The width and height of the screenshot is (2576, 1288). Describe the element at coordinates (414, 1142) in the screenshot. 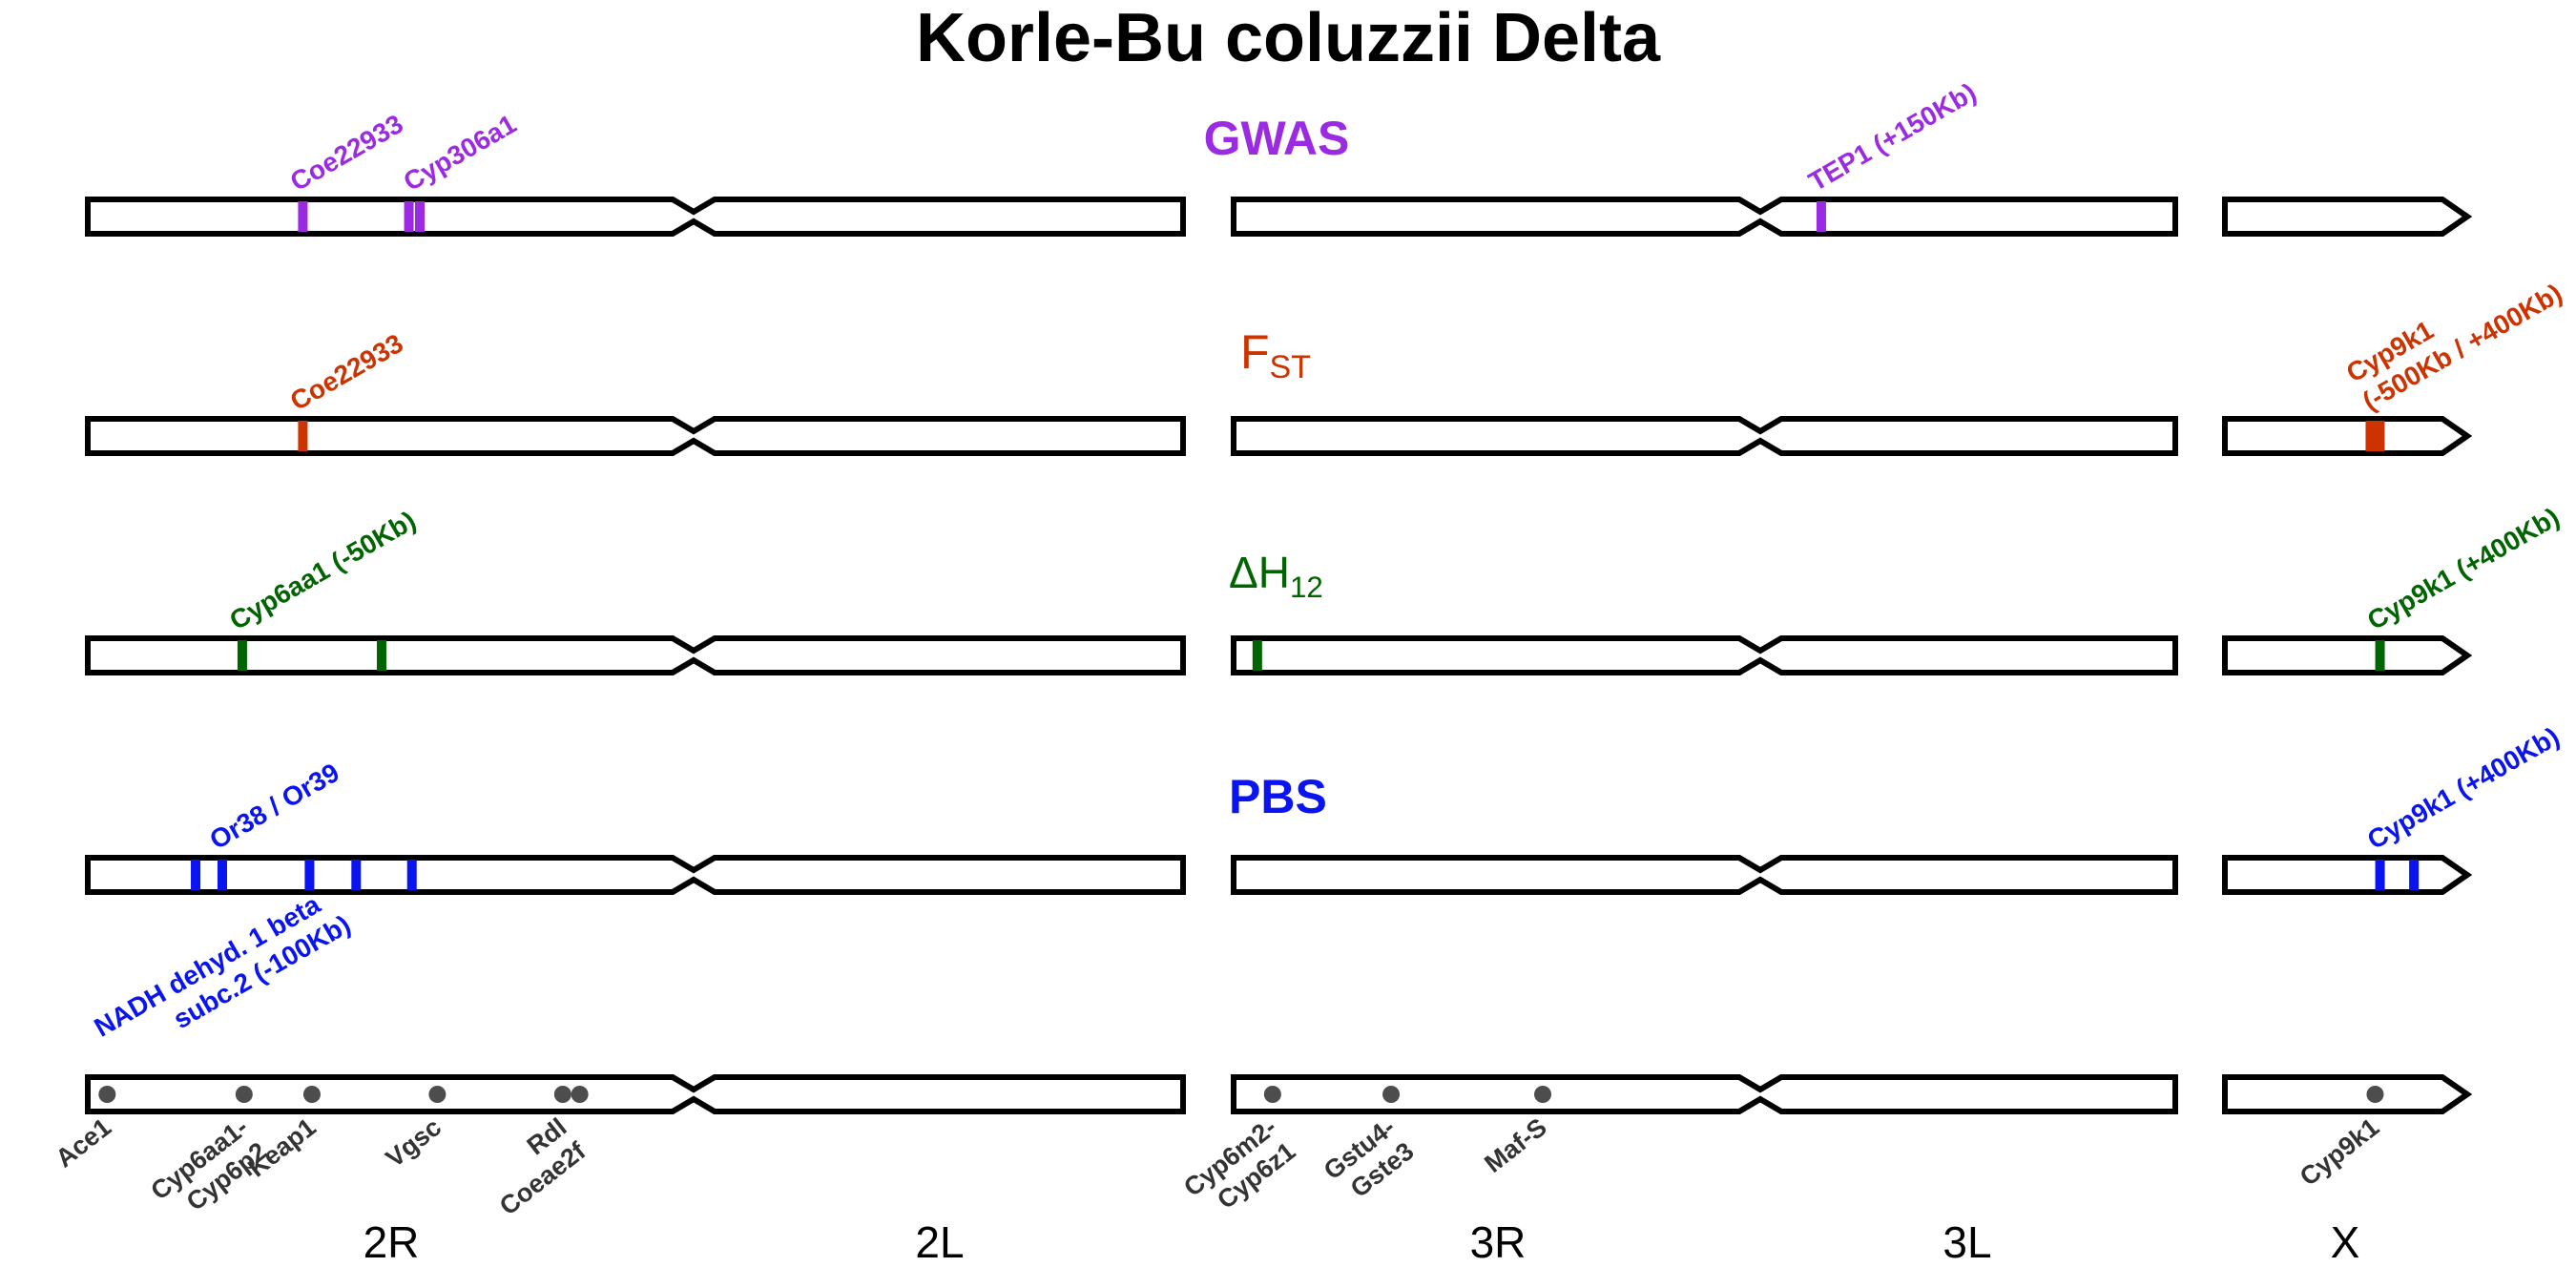

I see `gene-label-3: Vgsc` at that location.